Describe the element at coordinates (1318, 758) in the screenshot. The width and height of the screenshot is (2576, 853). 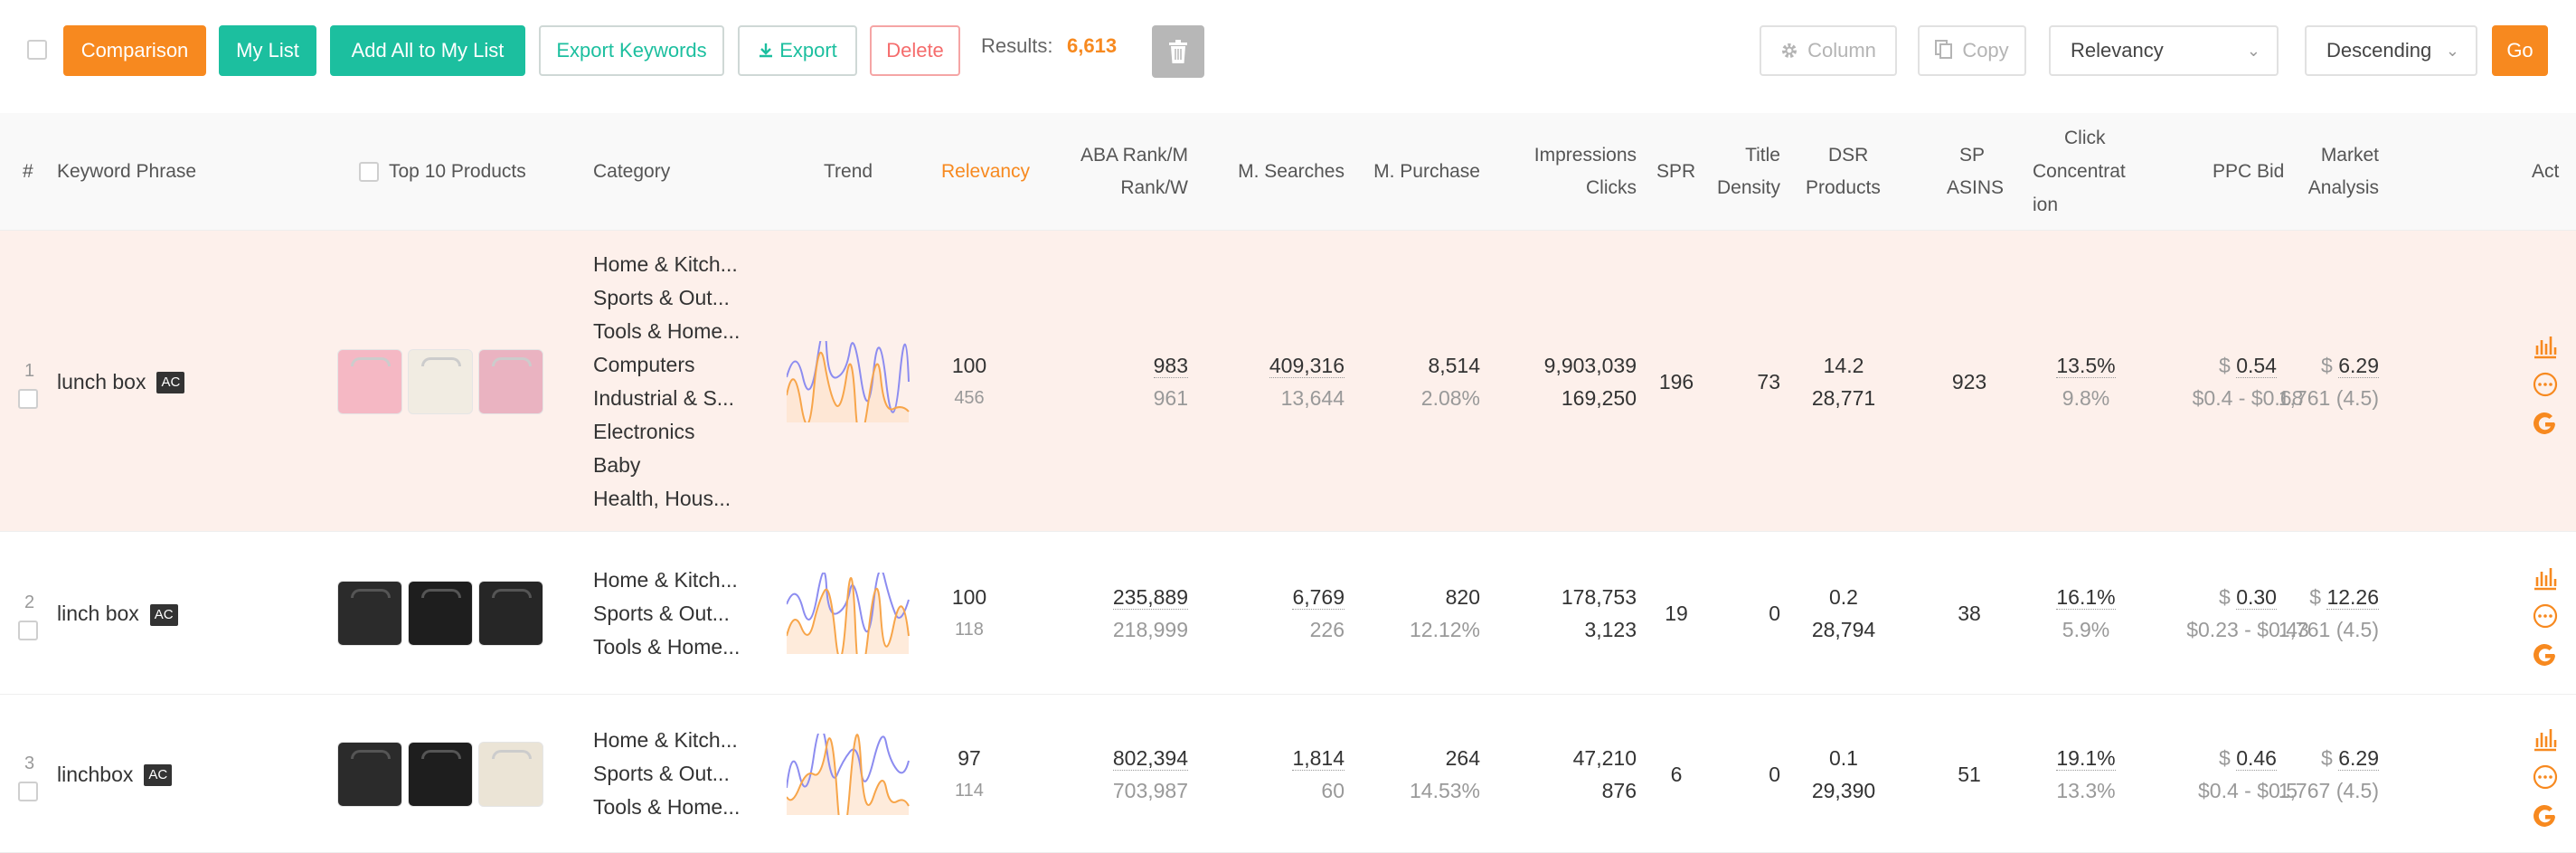
I see `monthly-searches-value: 1,814` at that location.